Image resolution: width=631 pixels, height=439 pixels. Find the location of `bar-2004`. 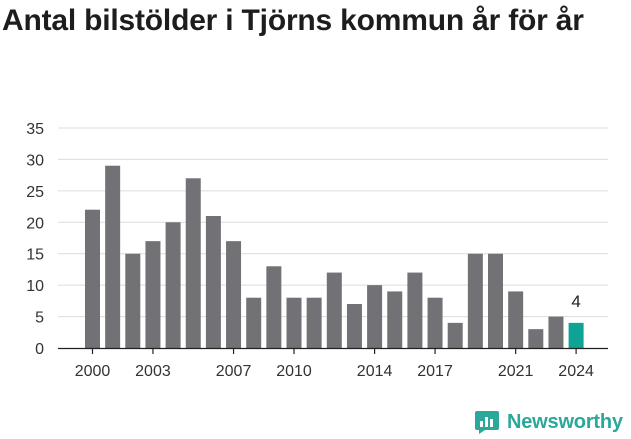

bar-2004 is located at coordinates (173, 285).